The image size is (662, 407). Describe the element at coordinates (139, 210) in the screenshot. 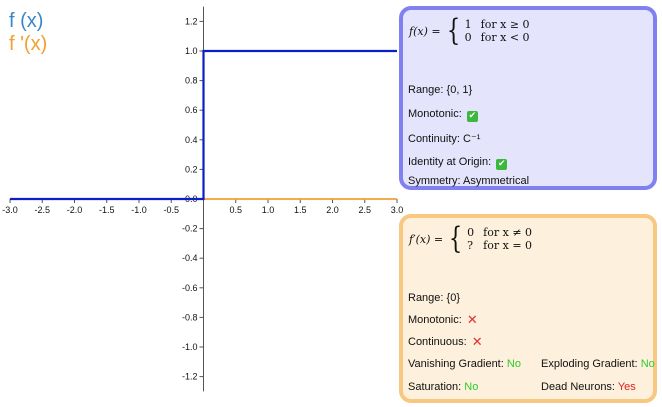

I see `x-tick-label: -1.0` at that location.